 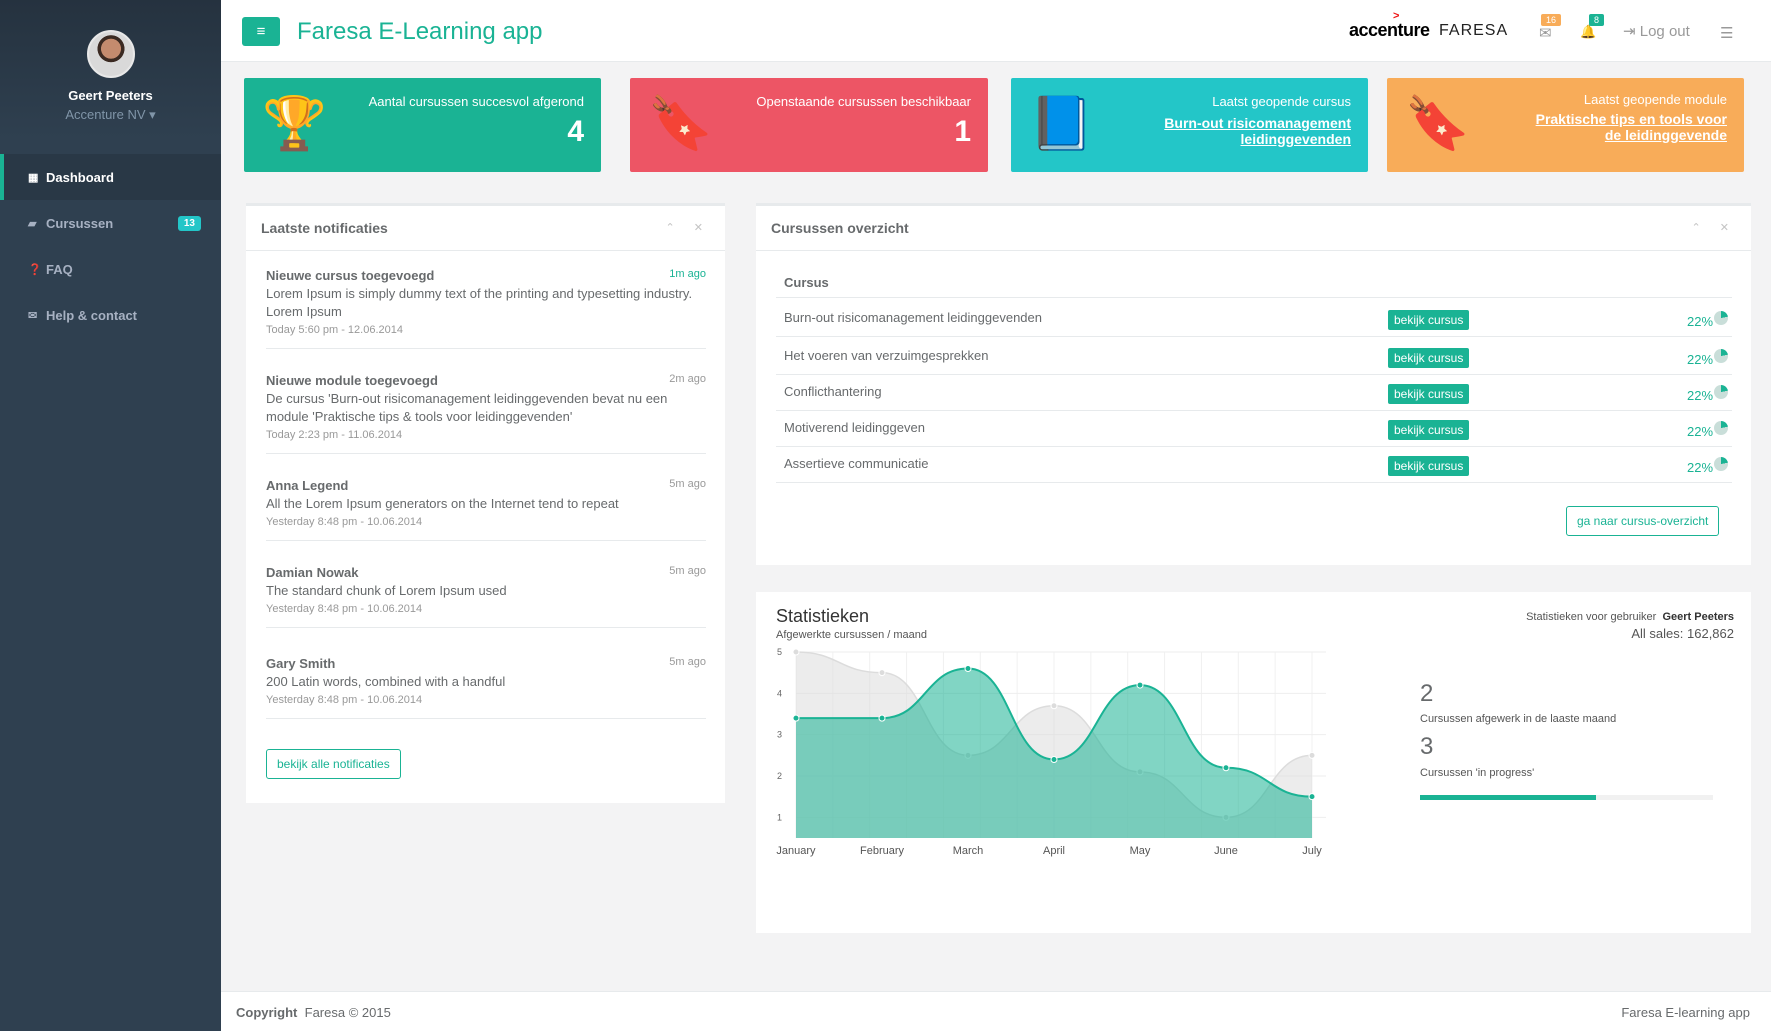 I want to click on dashboard-icon: ▦, so click(x=33, y=177).